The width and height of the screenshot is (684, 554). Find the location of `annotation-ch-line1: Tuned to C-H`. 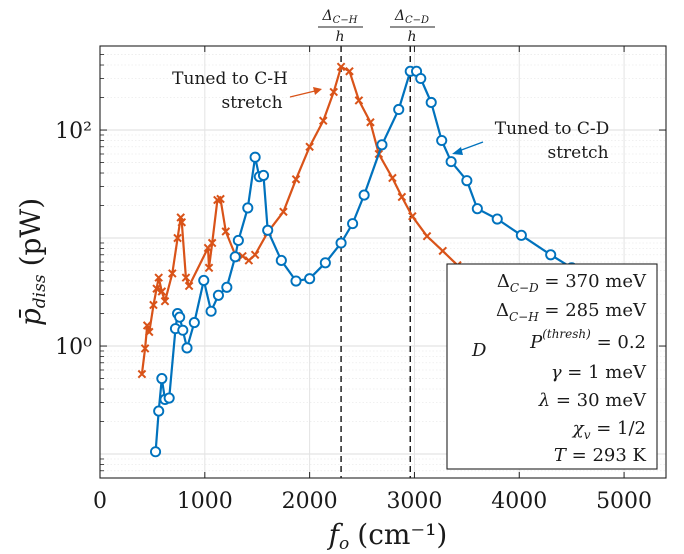

annotation-ch-line1: Tuned to C-H is located at coordinates (230, 79).